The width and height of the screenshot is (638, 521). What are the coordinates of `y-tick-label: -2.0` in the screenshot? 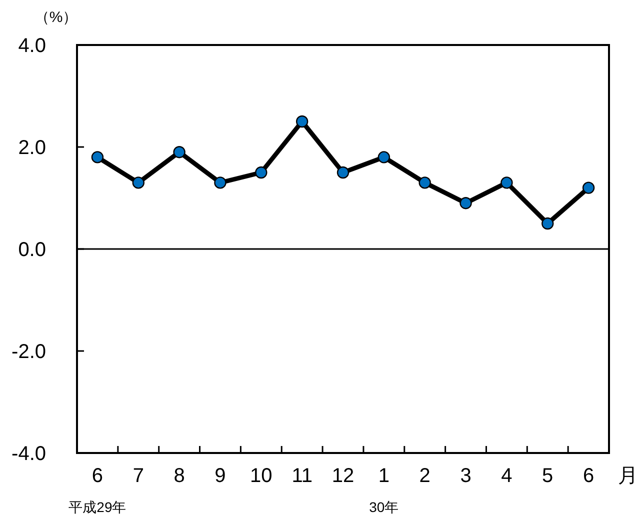 It's located at (29, 352).